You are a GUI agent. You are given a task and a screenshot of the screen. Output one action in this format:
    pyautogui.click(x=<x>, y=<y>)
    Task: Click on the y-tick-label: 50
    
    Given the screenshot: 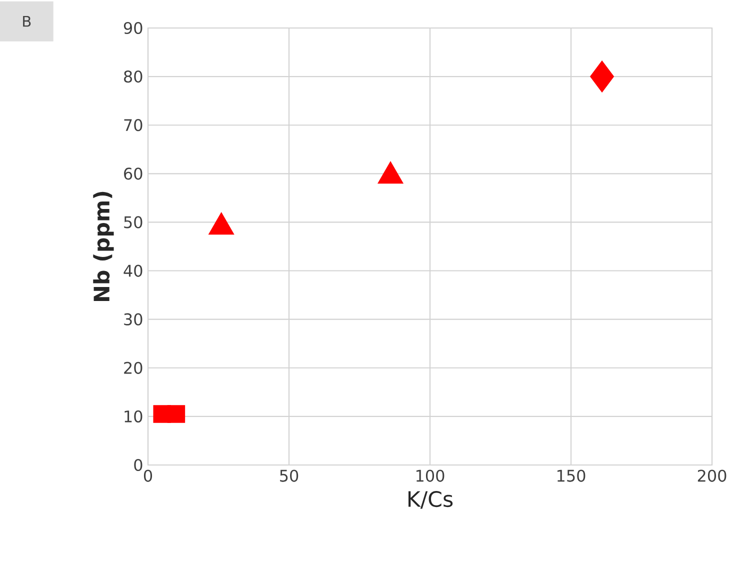 What is the action you would take?
    pyautogui.click(x=133, y=222)
    